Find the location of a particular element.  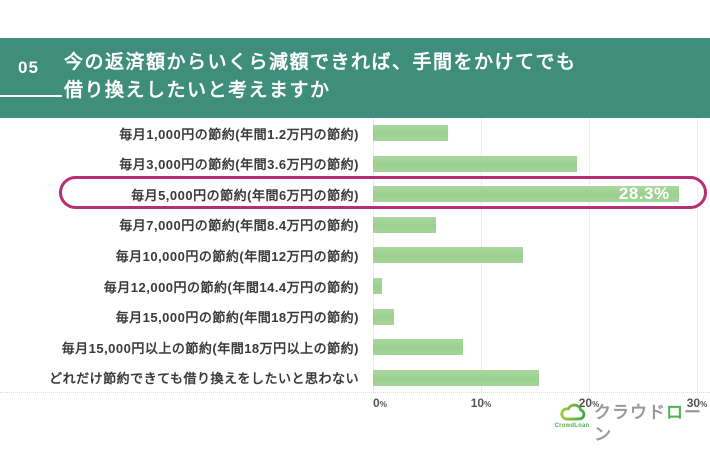

bar-row: 毎月15,000円以上の節約(年間18万円以上の節約) is located at coordinates (355, 347).